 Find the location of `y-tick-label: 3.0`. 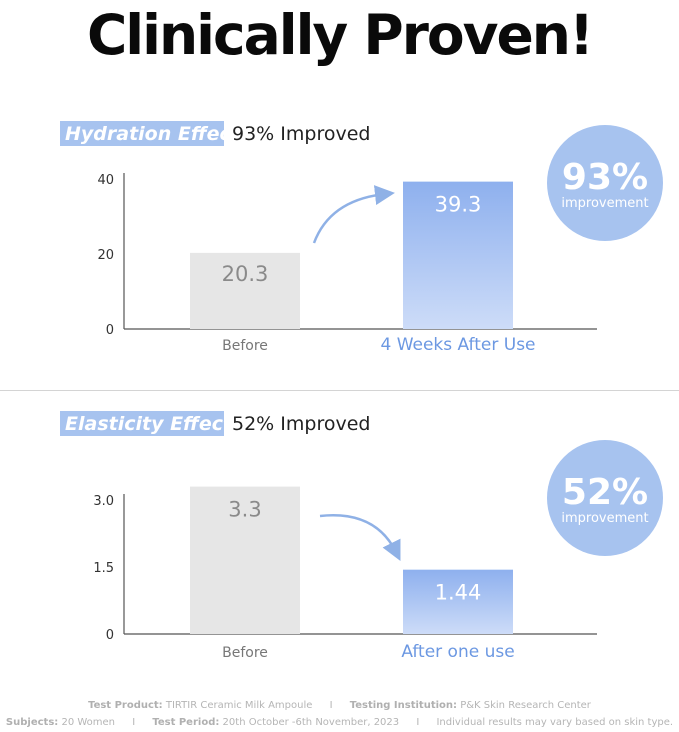

y-tick-label: 3.0 is located at coordinates (103, 501).